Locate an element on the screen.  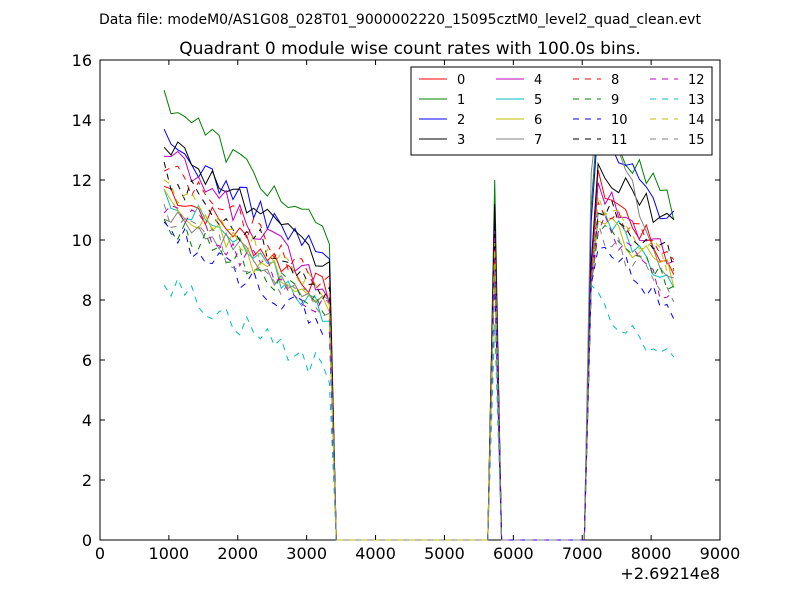
legend-label-14: 14 is located at coordinates (696, 120).